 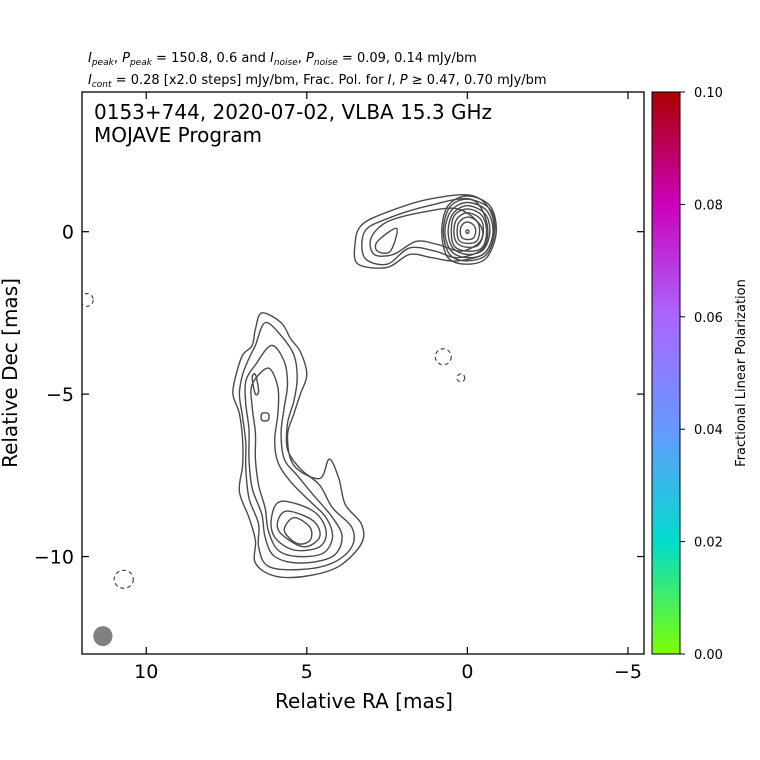 I want to click on colorbar-tick-label: 0.04, so click(x=708, y=430).